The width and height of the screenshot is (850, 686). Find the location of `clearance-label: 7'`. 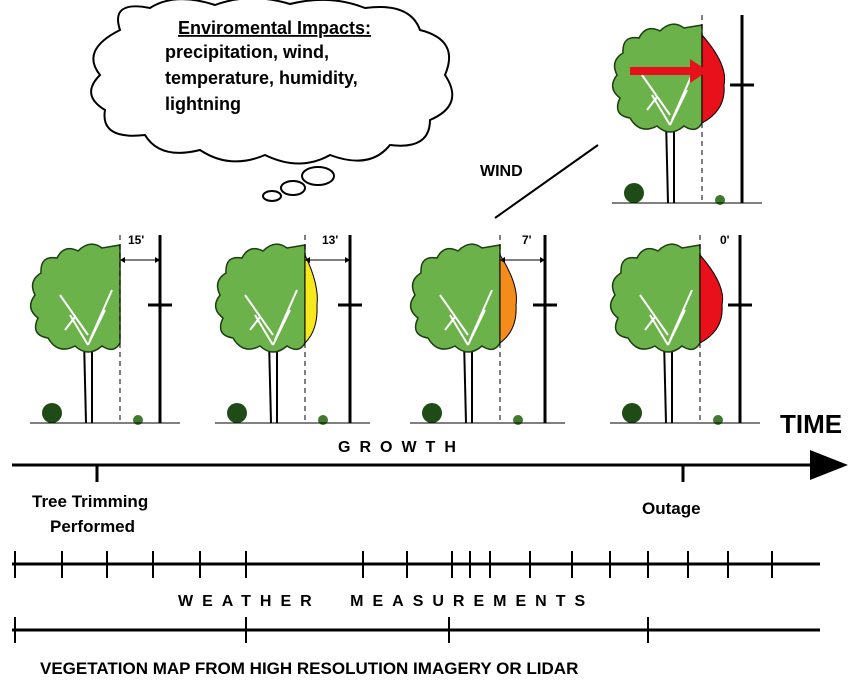

clearance-label: 7' is located at coordinates (527, 240).